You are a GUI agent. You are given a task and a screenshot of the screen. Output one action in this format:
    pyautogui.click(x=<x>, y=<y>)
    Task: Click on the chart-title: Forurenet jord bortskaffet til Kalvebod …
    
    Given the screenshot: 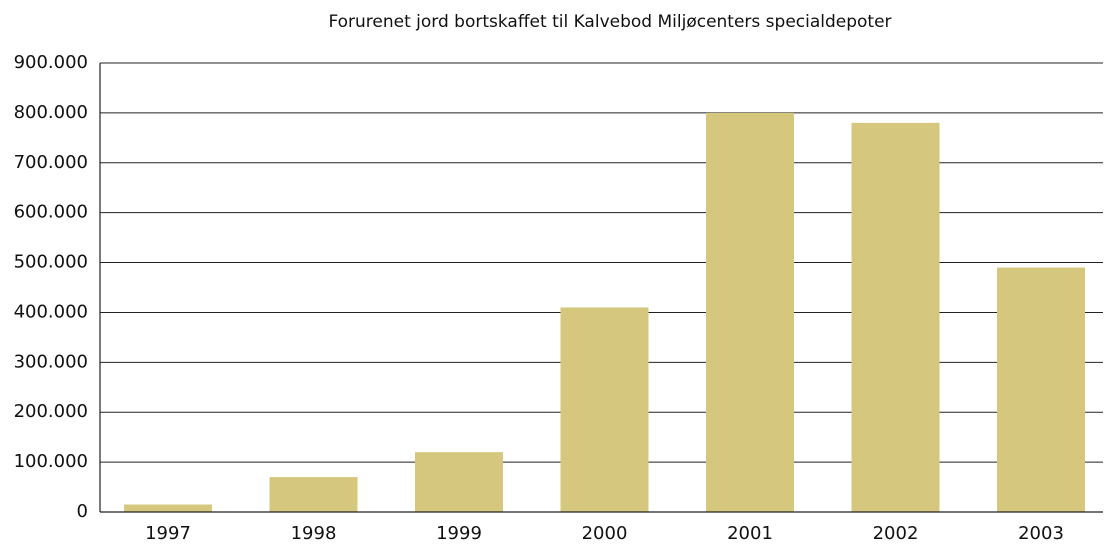 What is the action you would take?
    pyautogui.click(x=609, y=22)
    